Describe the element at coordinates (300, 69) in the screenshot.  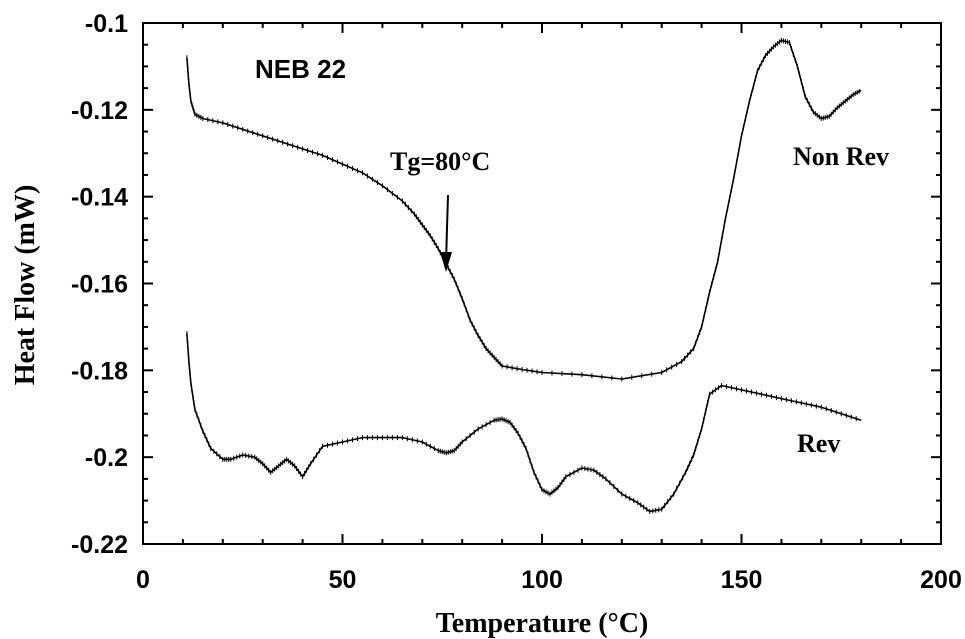
I see `sample-label: NEB 22` at that location.